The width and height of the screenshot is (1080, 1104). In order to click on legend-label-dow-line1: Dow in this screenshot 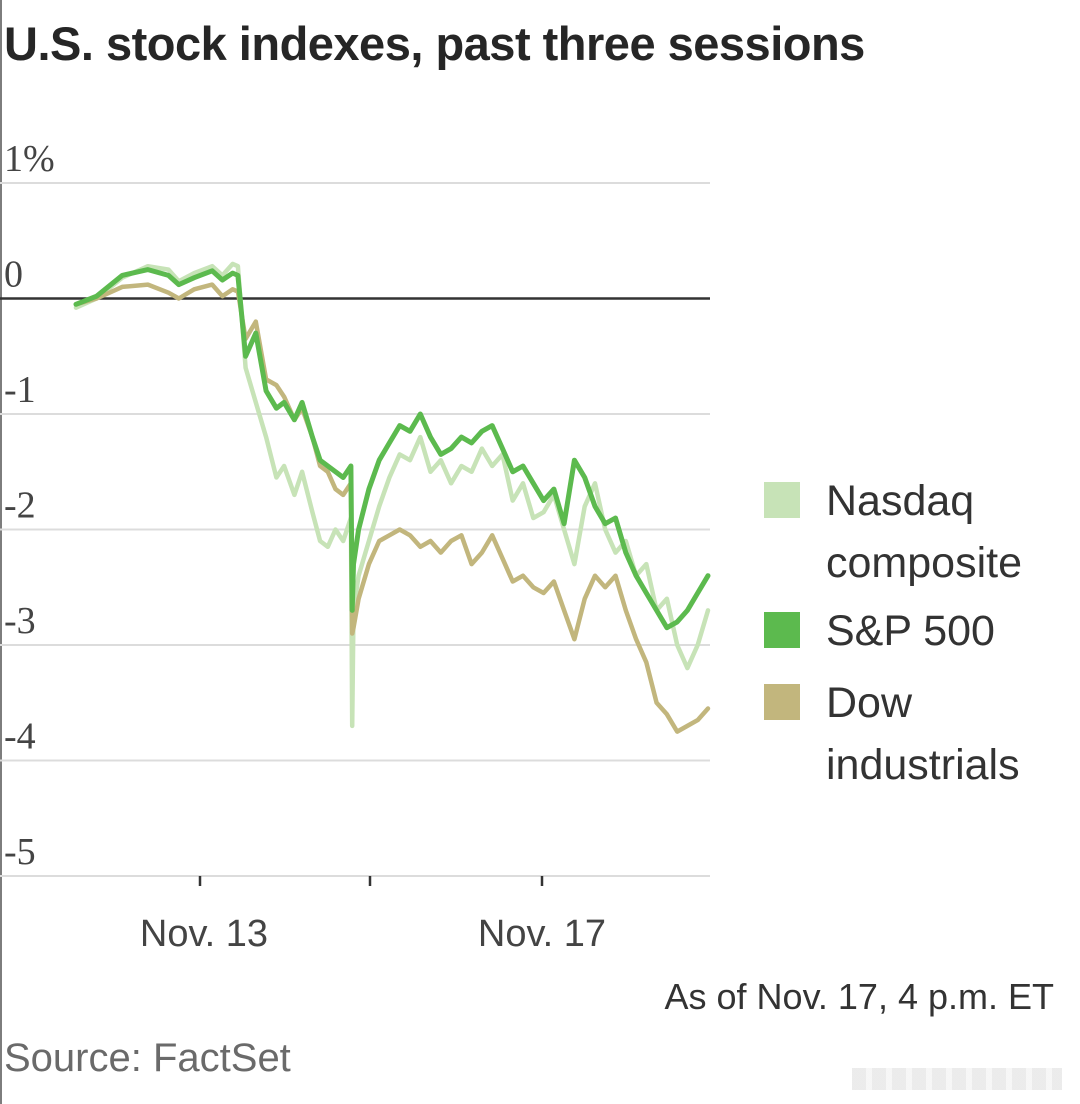, I will do `click(869, 703)`.